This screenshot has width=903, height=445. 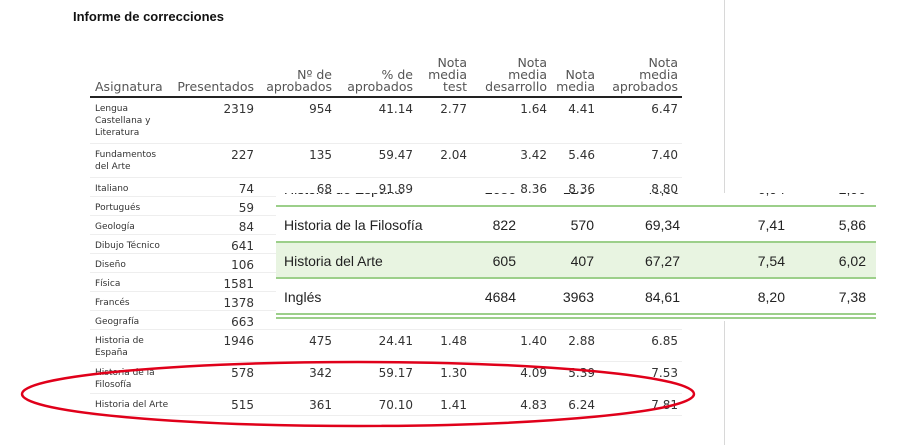 I want to click on overlay-value-cell: 2686, so click(x=486, y=195).